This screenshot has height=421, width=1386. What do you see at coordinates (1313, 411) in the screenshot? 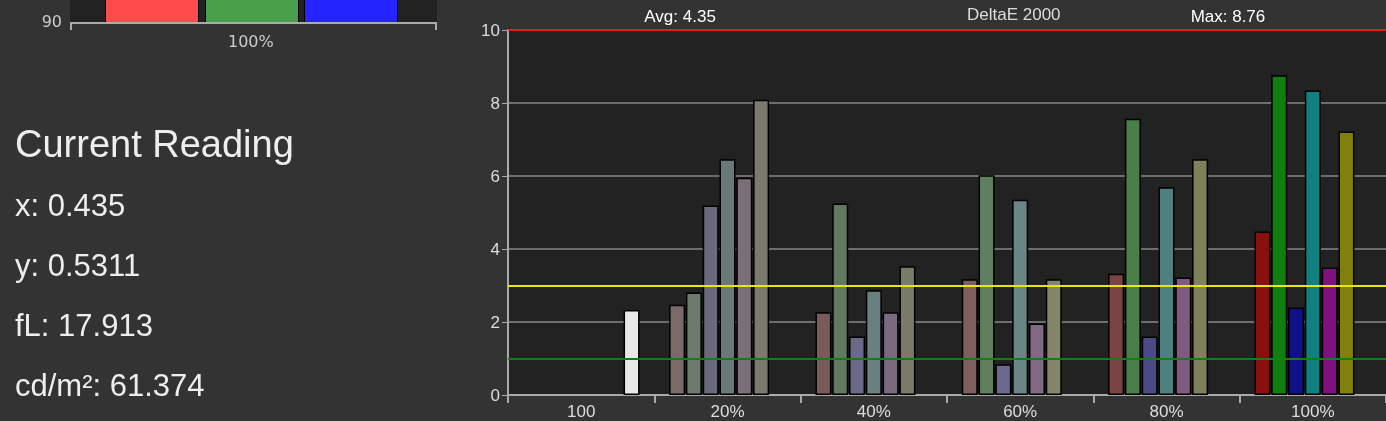
I see `x-tick-label: 100%` at bounding box center [1313, 411].